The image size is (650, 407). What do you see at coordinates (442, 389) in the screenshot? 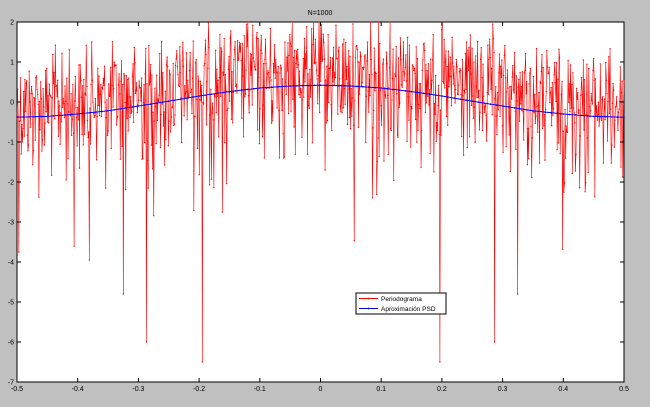
I see `x-tick-label: 0.2` at bounding box center [442, 389].